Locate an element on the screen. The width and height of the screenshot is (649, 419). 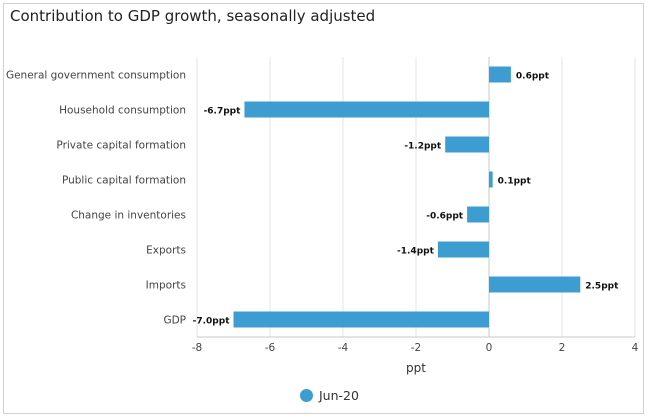
x-tick-label: 2 is located at coordinates (562, 348).